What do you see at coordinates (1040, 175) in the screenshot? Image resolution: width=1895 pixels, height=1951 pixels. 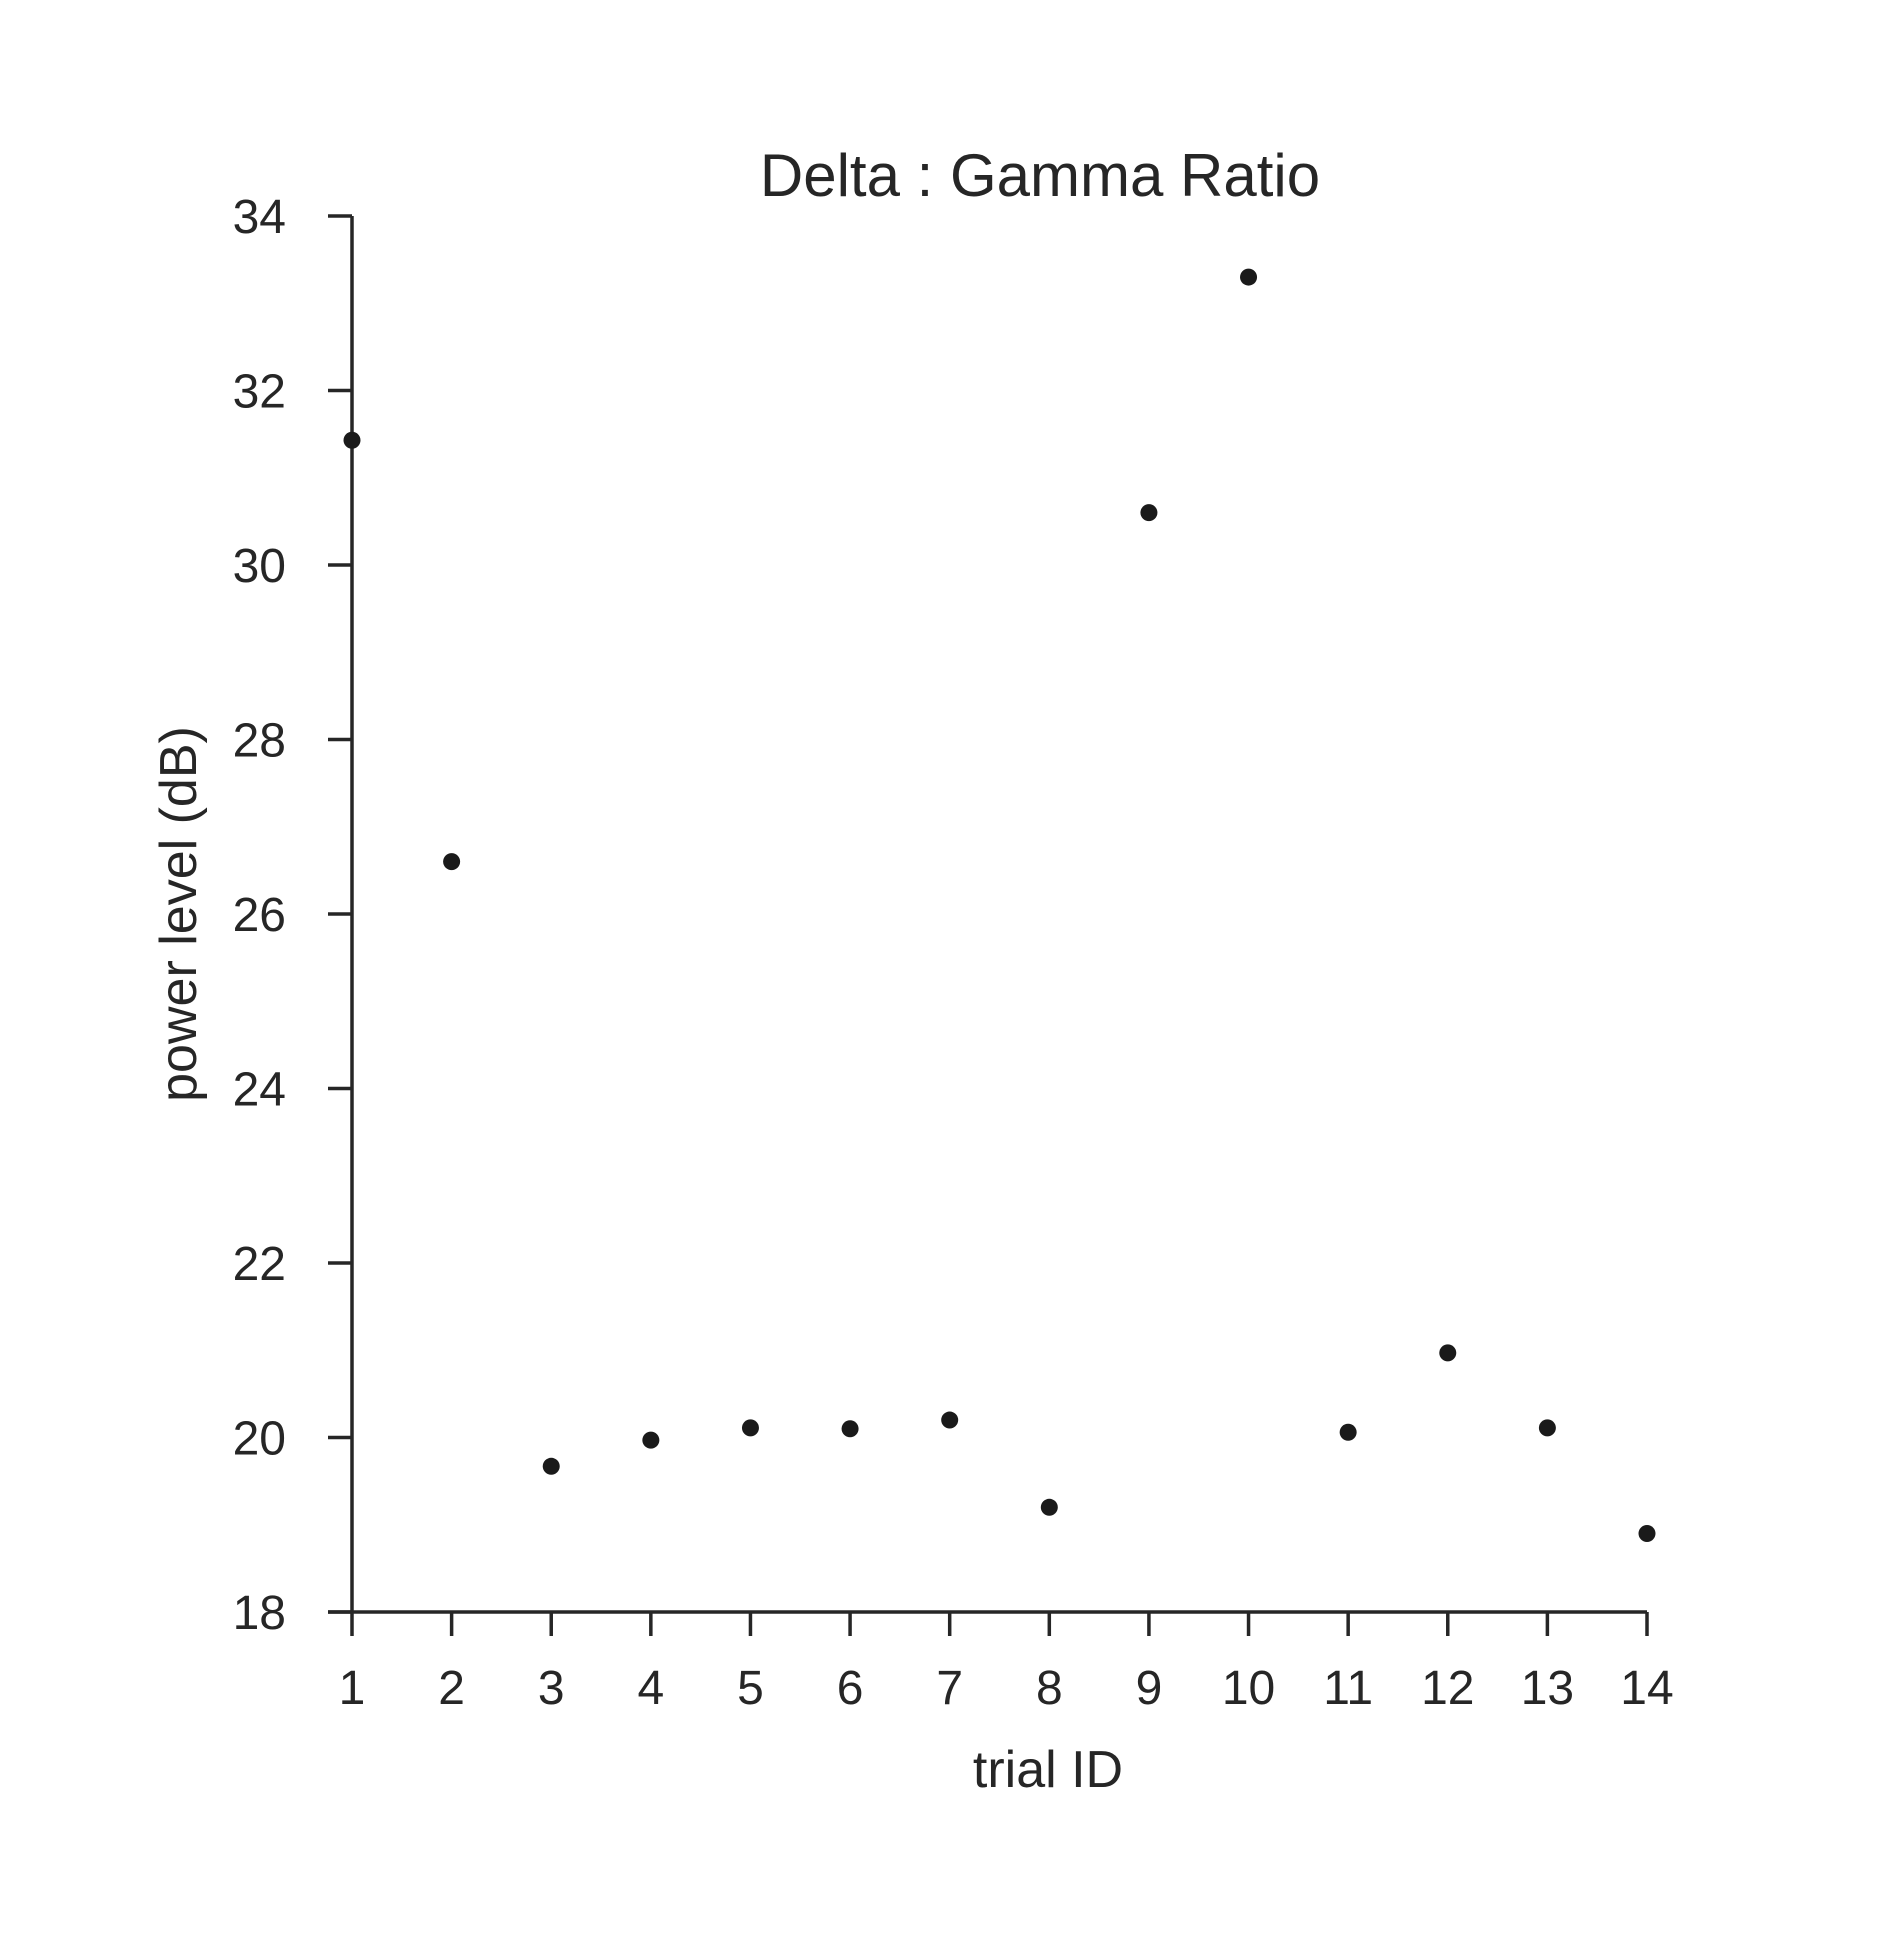 I see `chart-title: Delta : Gamma Ratio` at bounding box center [1040, 175].